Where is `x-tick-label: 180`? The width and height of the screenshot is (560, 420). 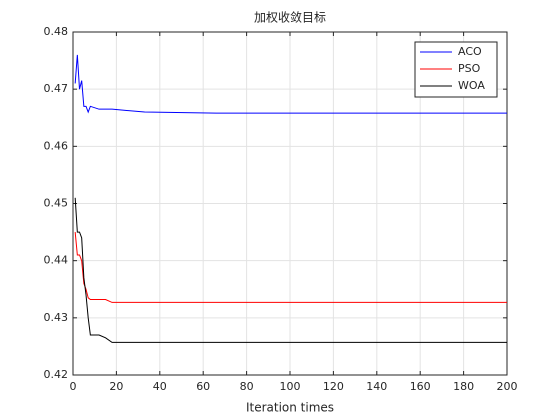
x-tick-label: 180 is located at coordinates (463, 386).